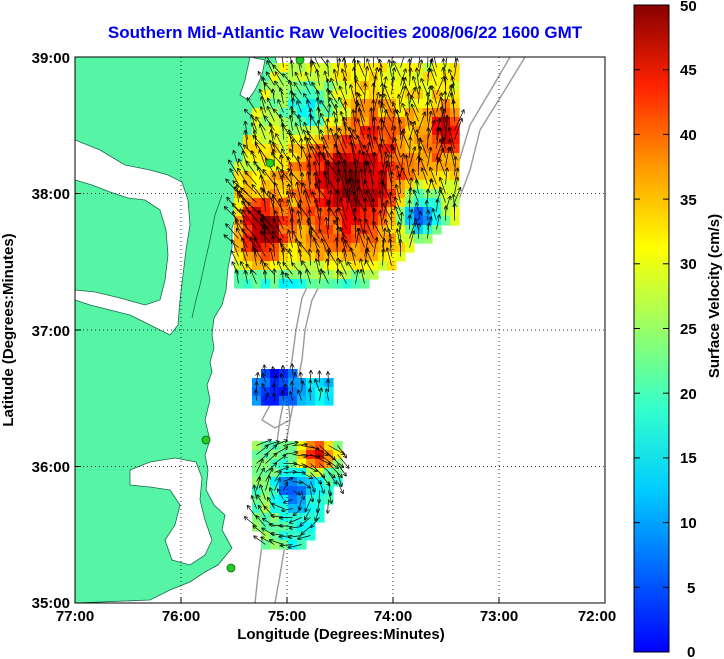 Image resolution: width=724 pixels, height=659 pixels. What do you see at coordinates (270, 163) in the screenshot?
I see `station-marker` at bounding box center [270, 163].